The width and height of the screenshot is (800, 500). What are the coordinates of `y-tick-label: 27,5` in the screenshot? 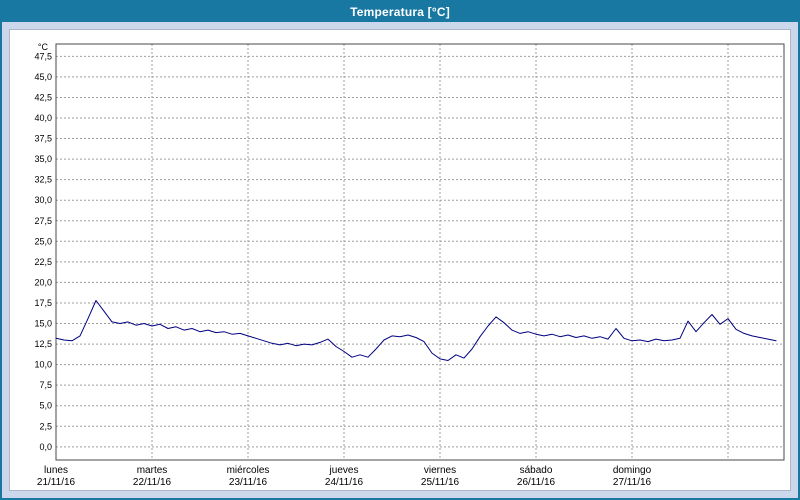 It's located at (43, 221).